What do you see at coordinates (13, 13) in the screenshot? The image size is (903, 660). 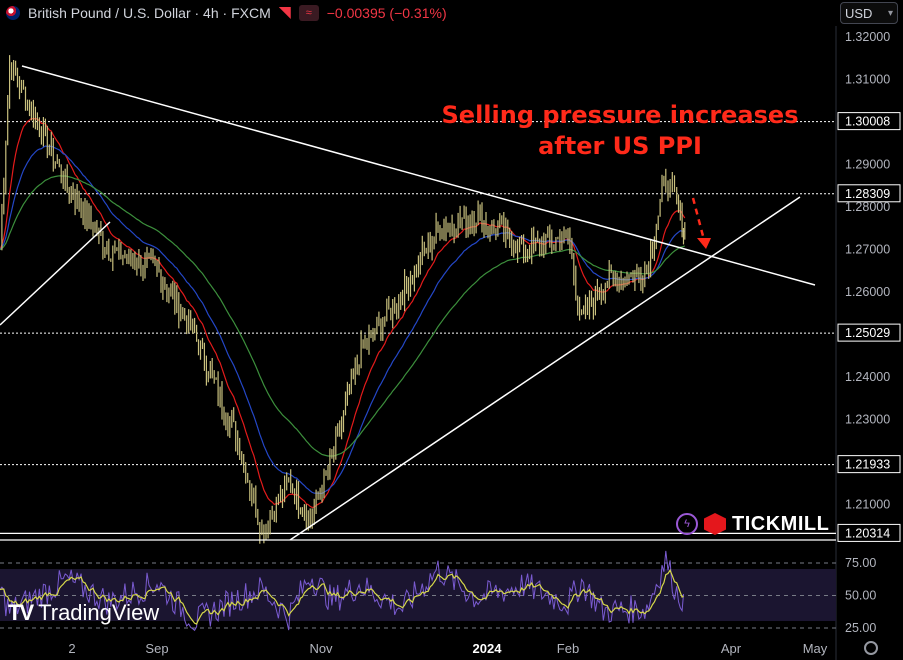 I see `gbp-usd-flag-icon` at bounding box center [13, 13].